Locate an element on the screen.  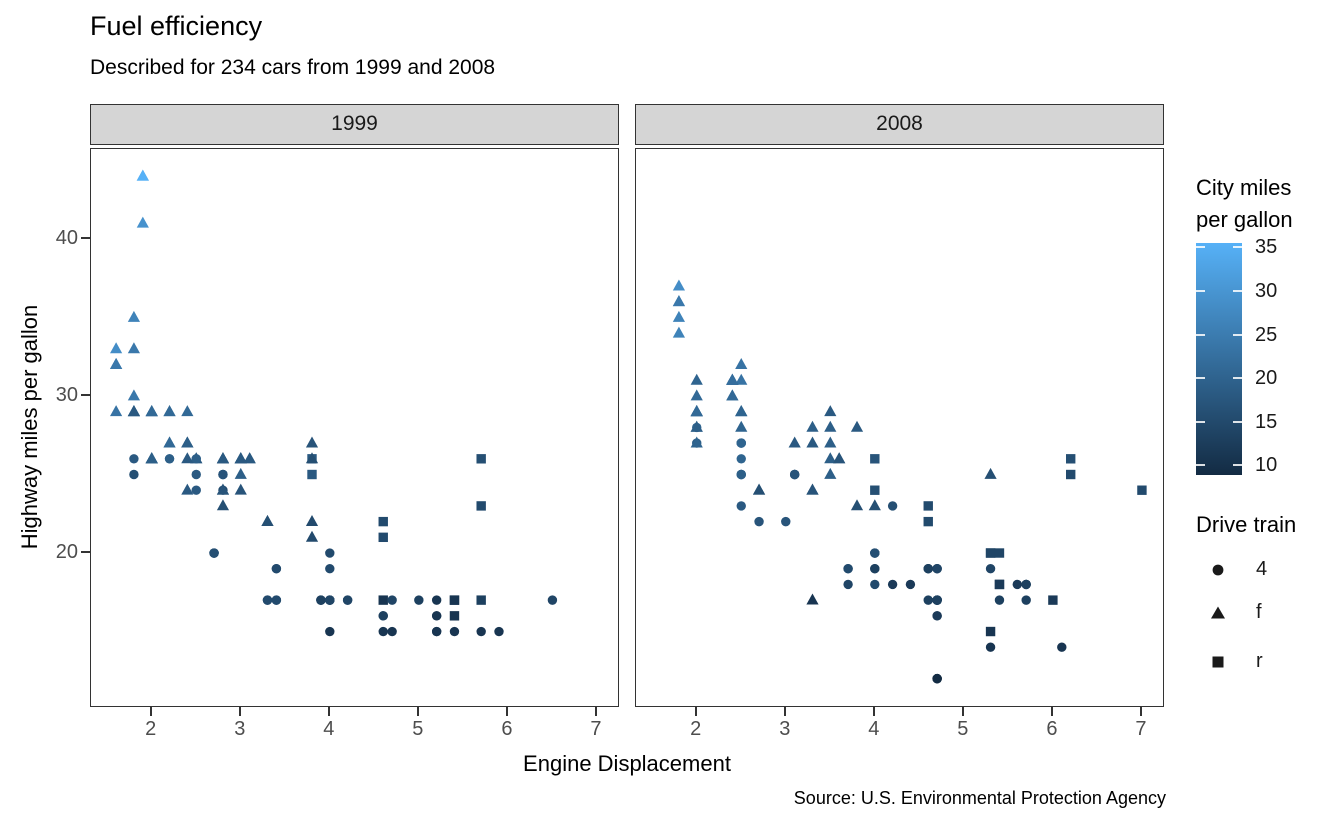
colorbar-tick-label: 15 is located at coordinates (1266, 421).